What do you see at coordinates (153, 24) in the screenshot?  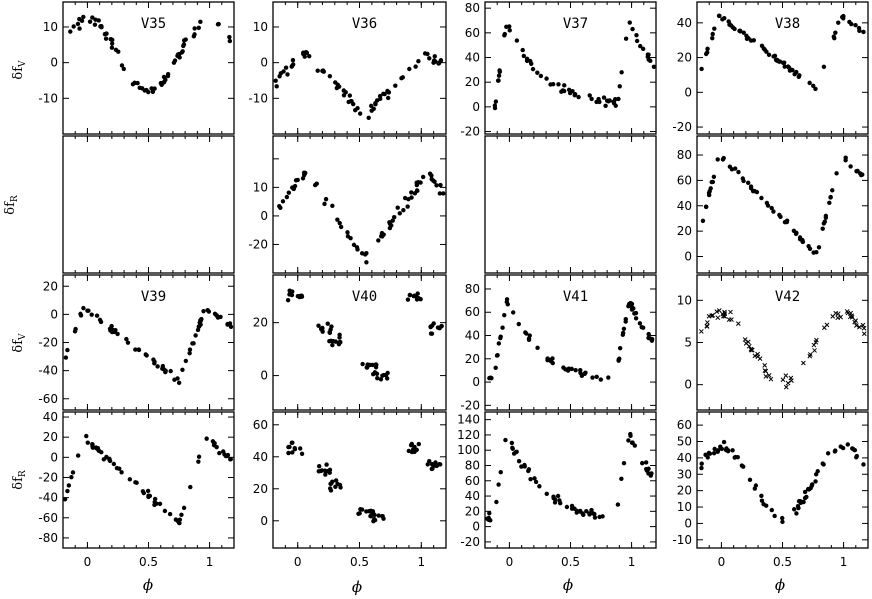 I see `star-label: V35` at bounding box center [153, 24].